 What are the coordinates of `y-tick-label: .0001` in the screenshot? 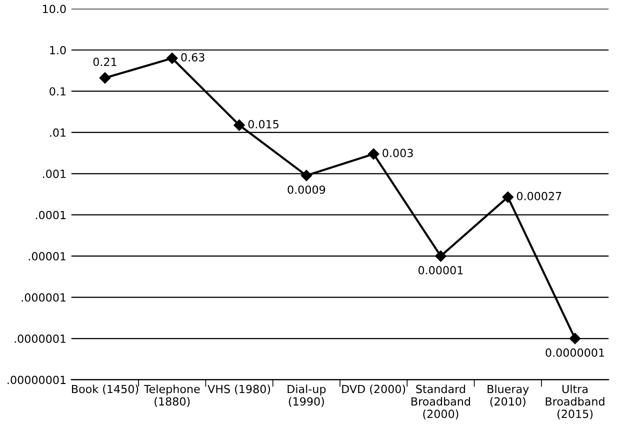 It's located at (51, 215).